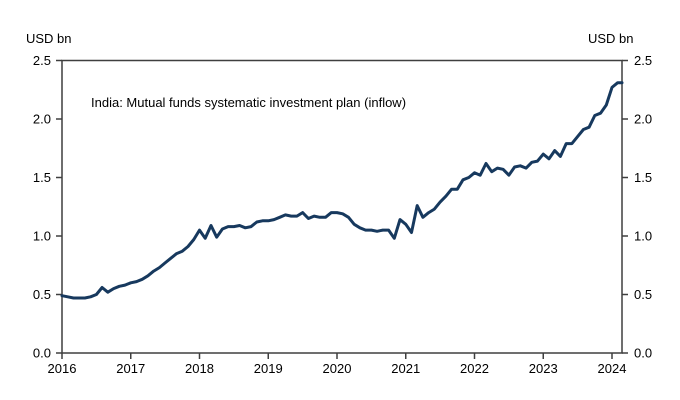 The image size is (680, 400). I want to click on x-axis-tick-label: 2020, so click(337, 368).